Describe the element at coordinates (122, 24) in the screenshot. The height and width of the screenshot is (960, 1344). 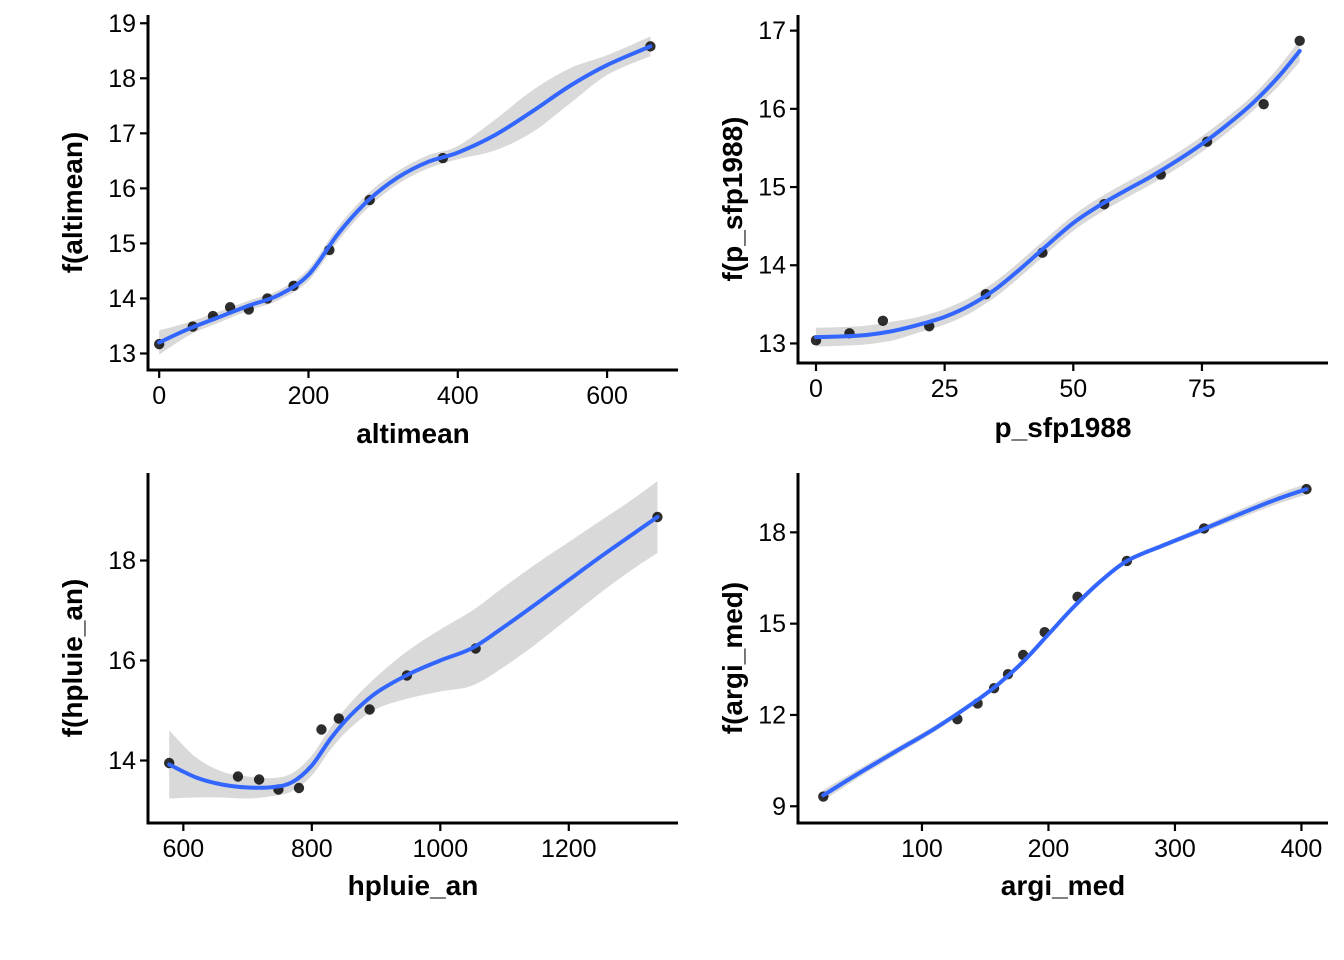
I see `y-tick-label: 19` at that location.